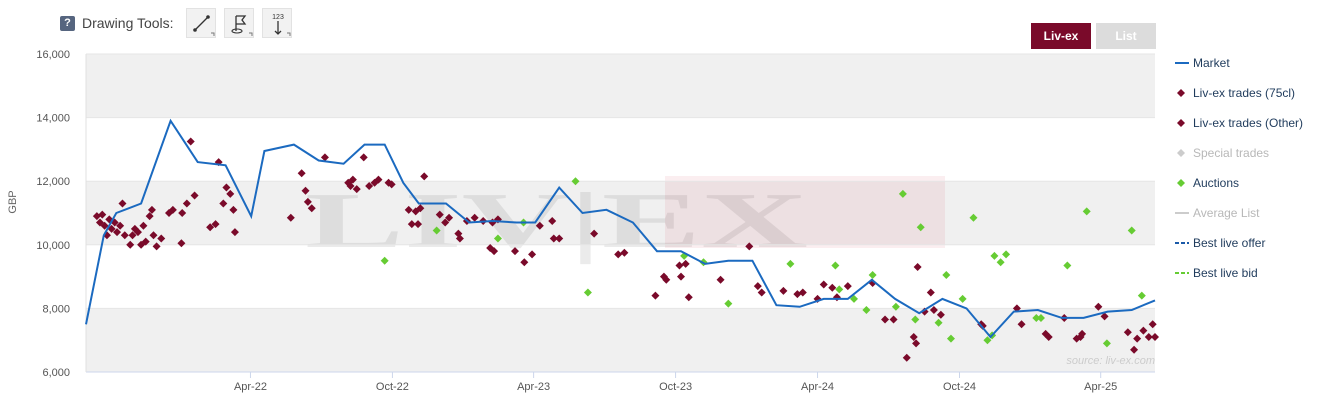 The image size is (1327, 412). Describe the element at coordinates (1250, 243) in the screenshot. I see `legend-item-best-live-offer: Best live offer` at that location.